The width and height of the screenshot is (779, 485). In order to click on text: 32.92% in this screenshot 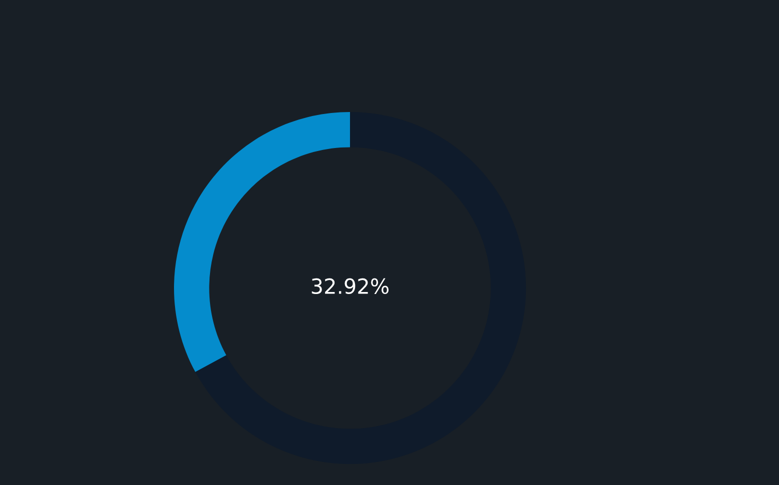, I will do `click(350, 286)`.